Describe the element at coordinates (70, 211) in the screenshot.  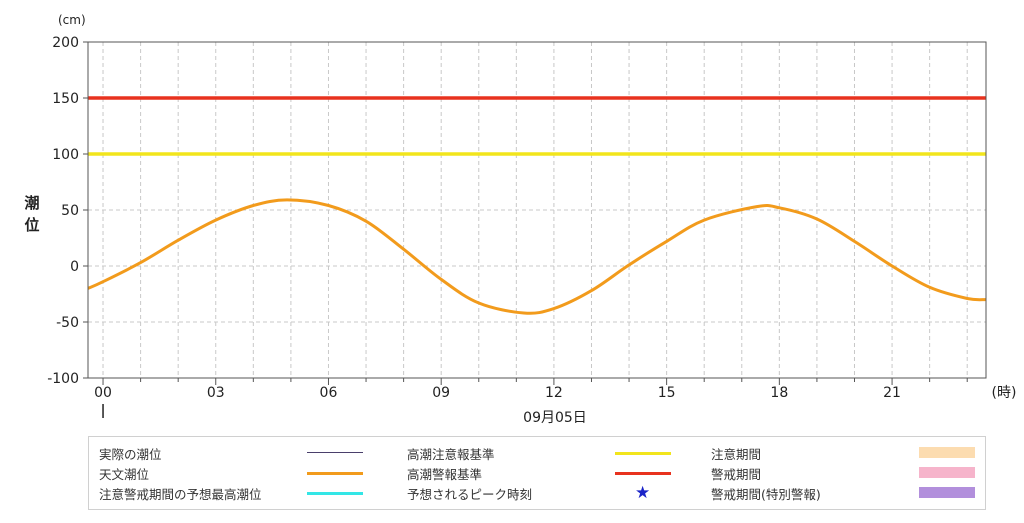
I see `y-tick-label: 50` at that location.